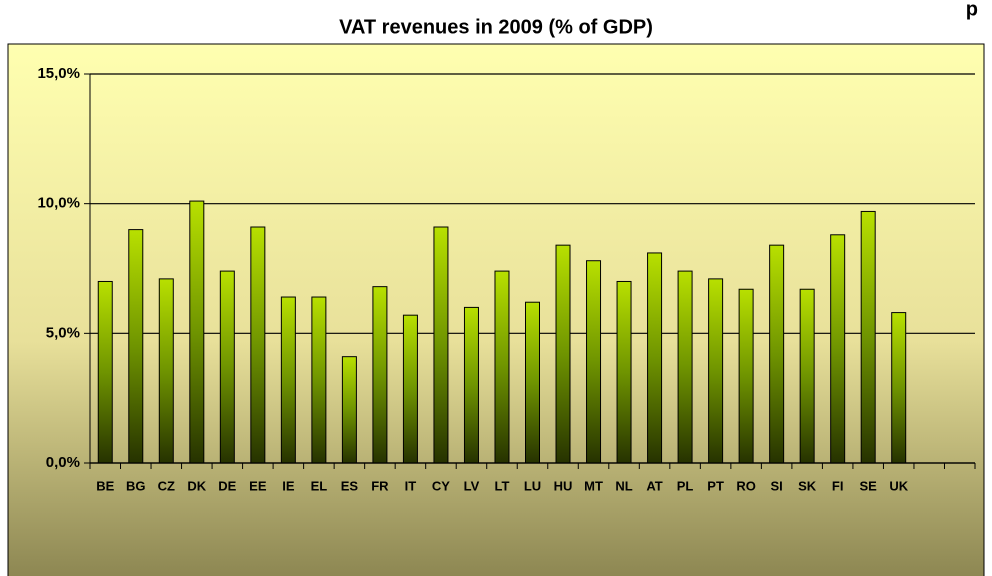  Describe the element at coordinates (63, 462) in the screenshot. I see `y-tick-label: 0,0%` at that location.